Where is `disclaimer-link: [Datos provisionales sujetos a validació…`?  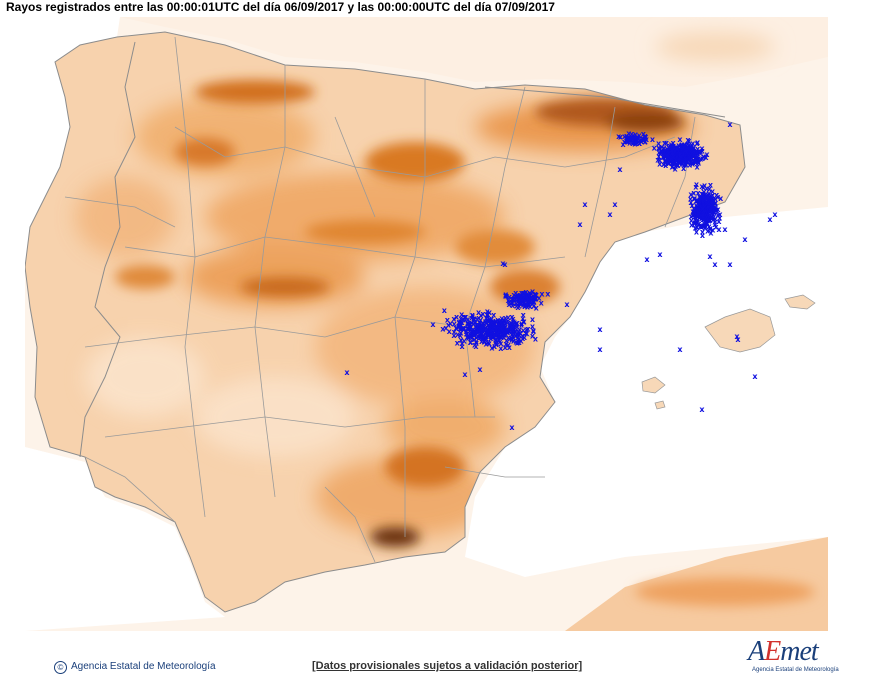 disclaimer-link: [Datos provisionales sujetos a validació… is located at coordinates (447, 666).